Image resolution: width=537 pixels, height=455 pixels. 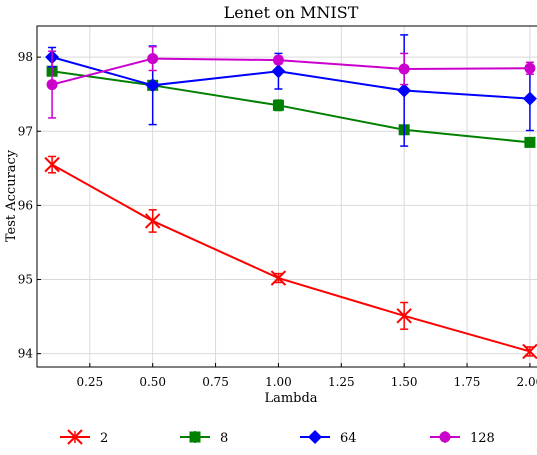 What do you see at coordinates (89, 382) in the screenshot?
I see `x-tick-label: 0.25` at bounding box center [89, 382].